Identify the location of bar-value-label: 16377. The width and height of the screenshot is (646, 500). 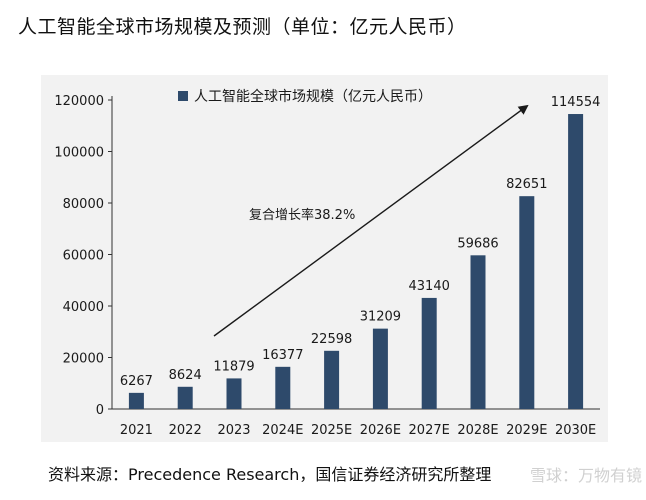
(282, 355).